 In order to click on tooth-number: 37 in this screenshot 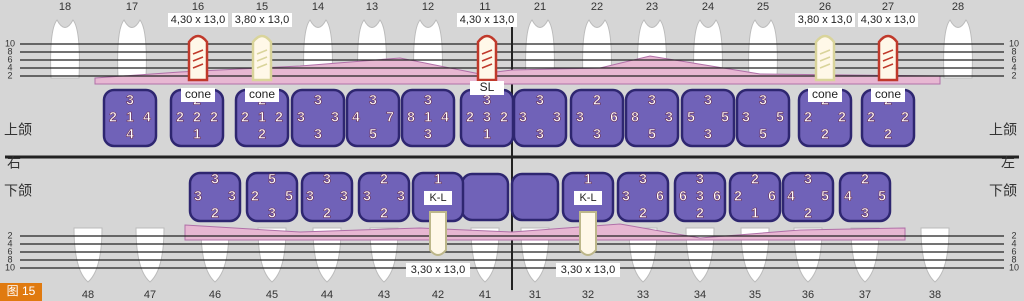, I will do `click(865, 295)`.